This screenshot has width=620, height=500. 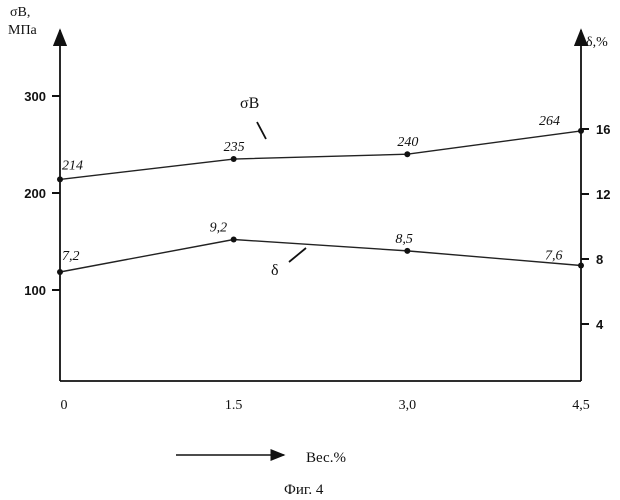 What do you see at coordinates (20, 12) in the screenshot?
I see `left-axis-label-line1: σB,` at bounding box center [20, 12].